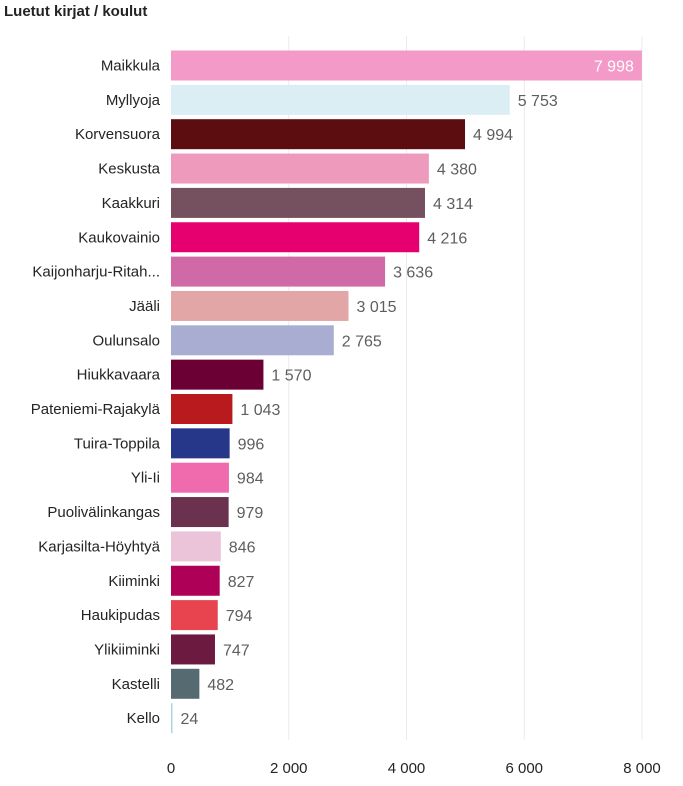 This screenshot has height=786, width=683. I want to click on data-label: 24, so click(190, 719).